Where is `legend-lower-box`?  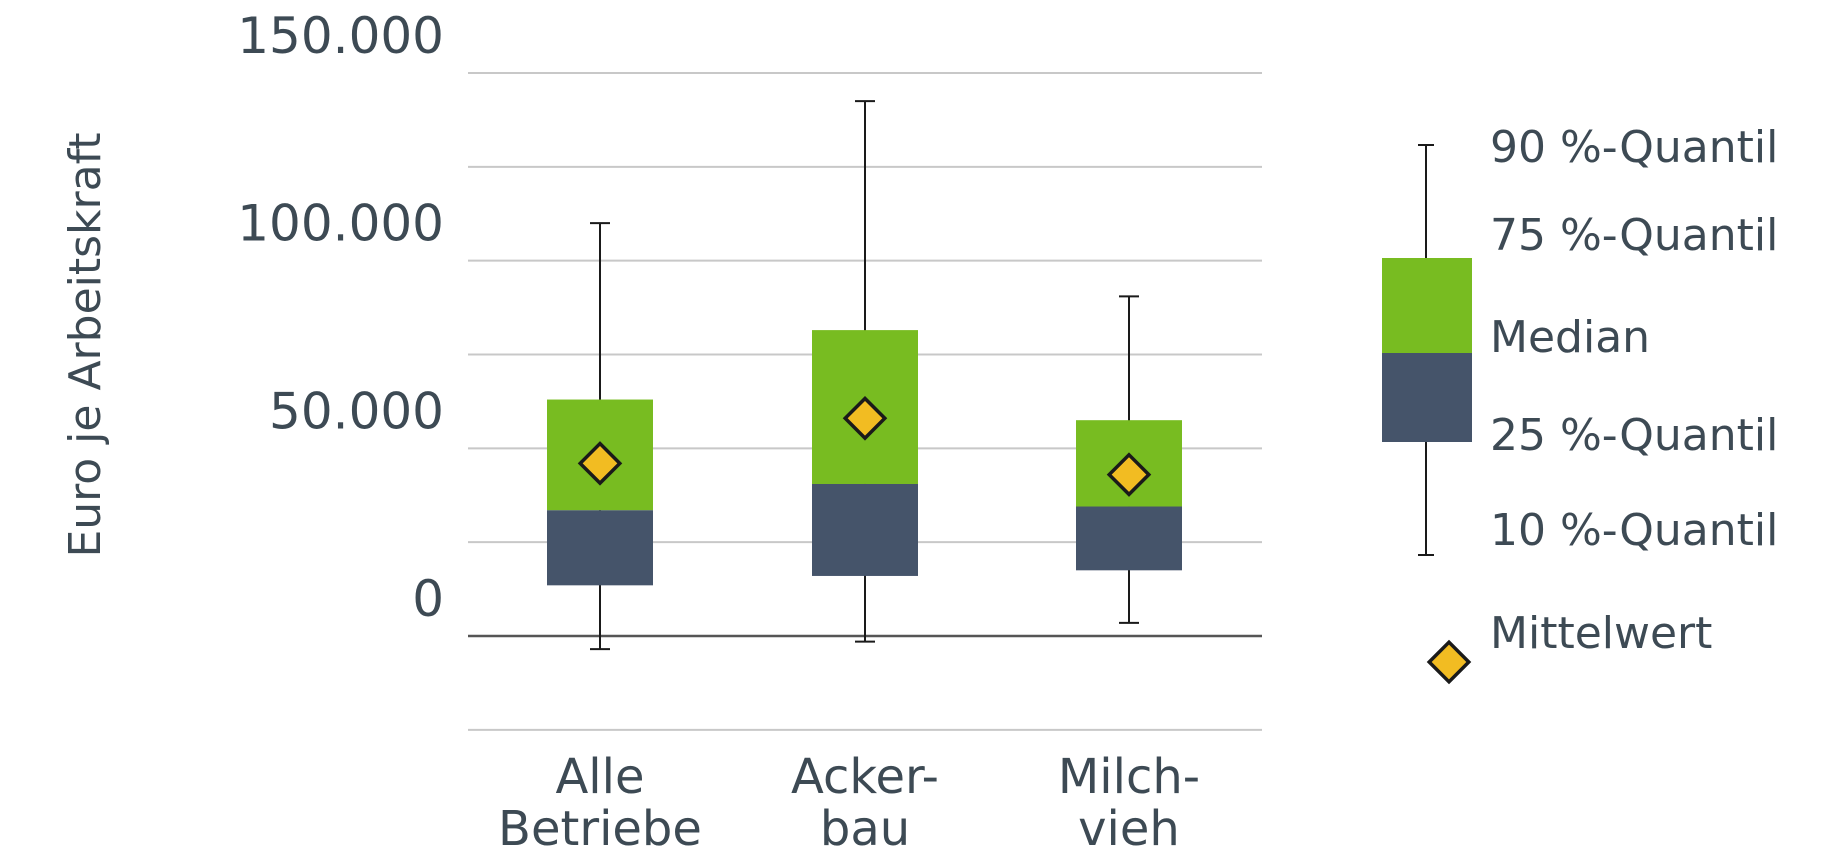
legend-lower-box is located at coordinates (1427, 397).